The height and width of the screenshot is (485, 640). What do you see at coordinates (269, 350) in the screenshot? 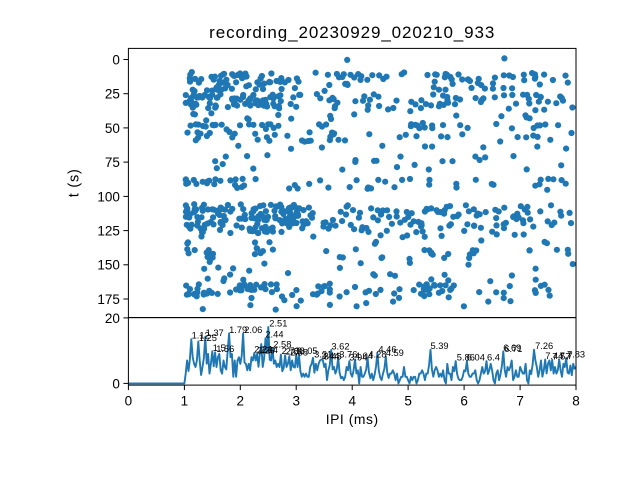
I see `svg-text: 2.34` at bounding box center [269, 350].